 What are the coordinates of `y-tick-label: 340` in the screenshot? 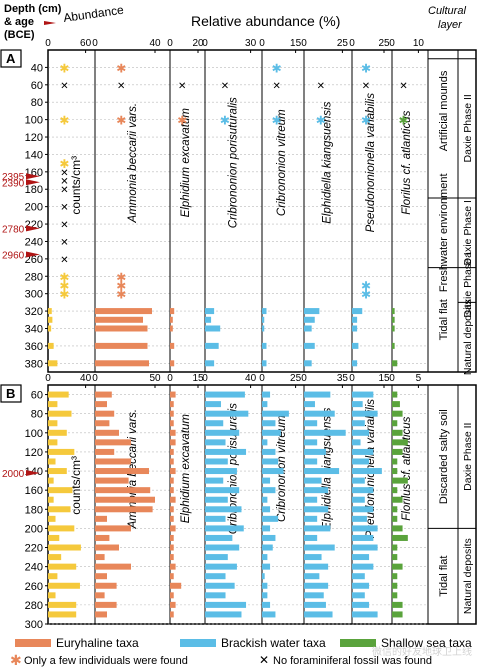 It's located at (34, 329).